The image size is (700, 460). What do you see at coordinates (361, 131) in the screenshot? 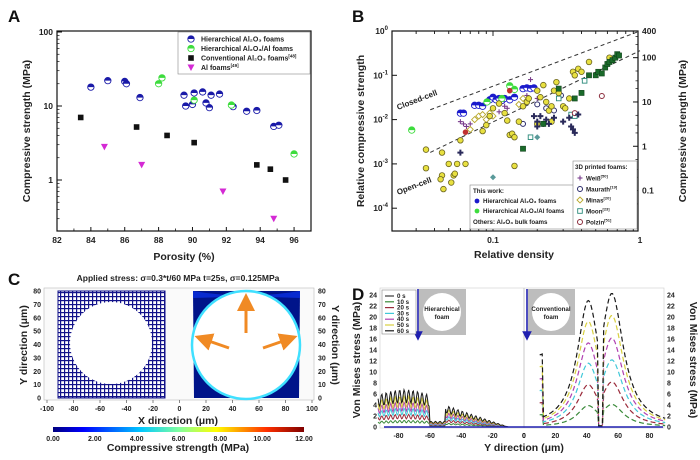
I see `panel-b-ylabel: Relative compressive strength` at bounding box center [361, 131].